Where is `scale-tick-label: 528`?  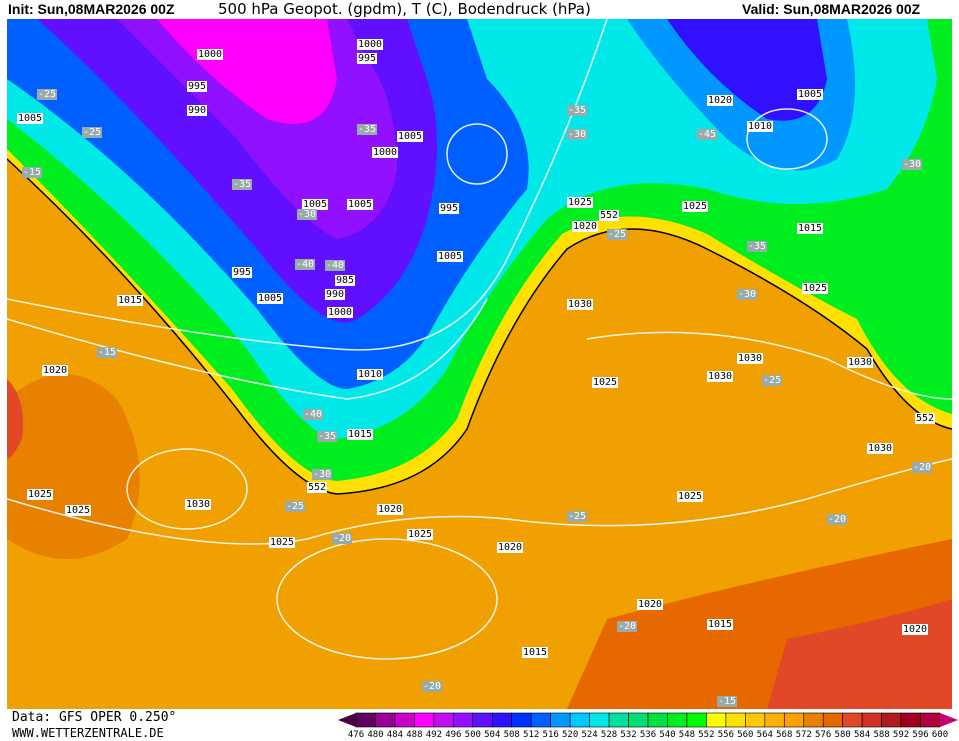 scale-tick-label: 528 is located at coordinates (609, 735).